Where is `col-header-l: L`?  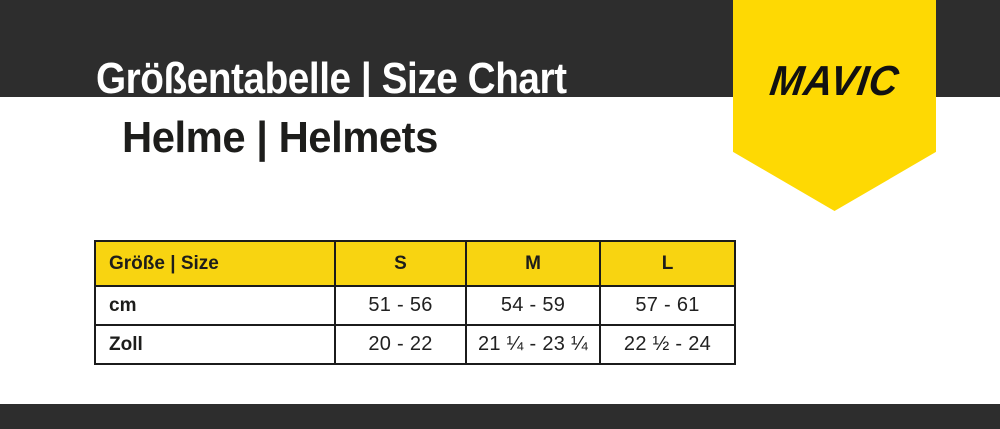
col-header-l: L is located at coordinates (667, 263).